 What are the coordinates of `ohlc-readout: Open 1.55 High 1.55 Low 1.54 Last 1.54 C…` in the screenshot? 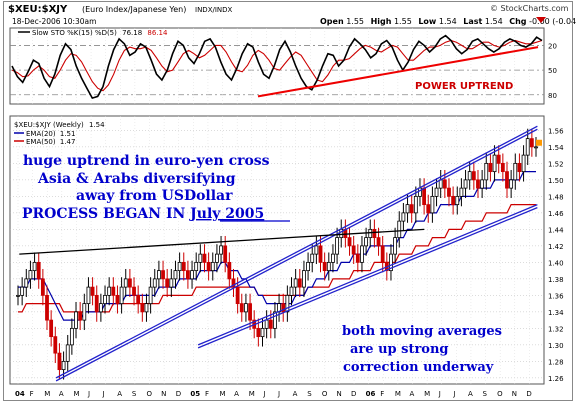 It's located at (448, 21).